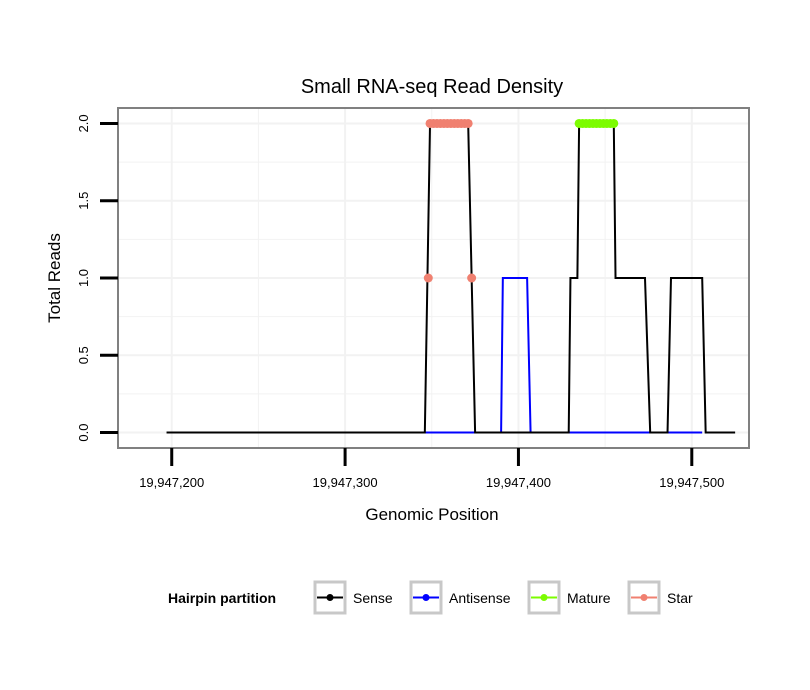  I want to click on y-tick-label: 1.5, so click(83, 201).